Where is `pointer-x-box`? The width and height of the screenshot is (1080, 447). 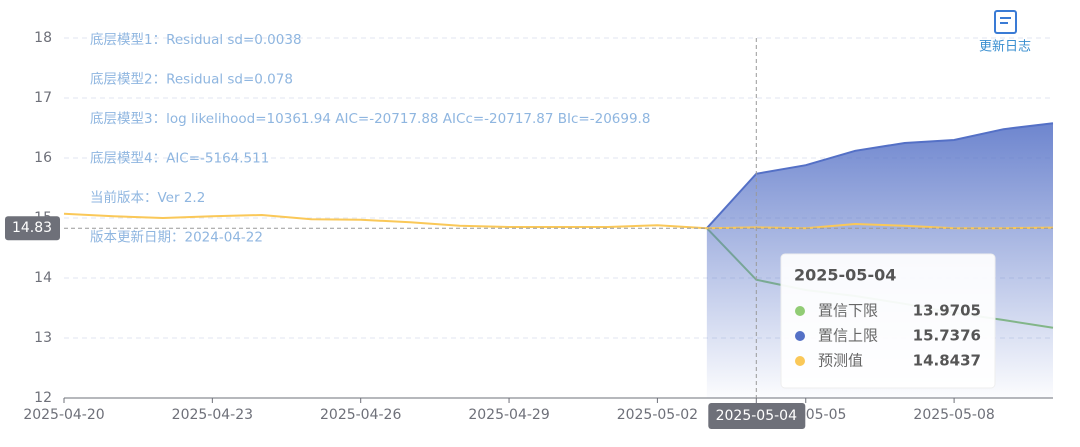 pointer-x-box is located at coordinates (757, 416).